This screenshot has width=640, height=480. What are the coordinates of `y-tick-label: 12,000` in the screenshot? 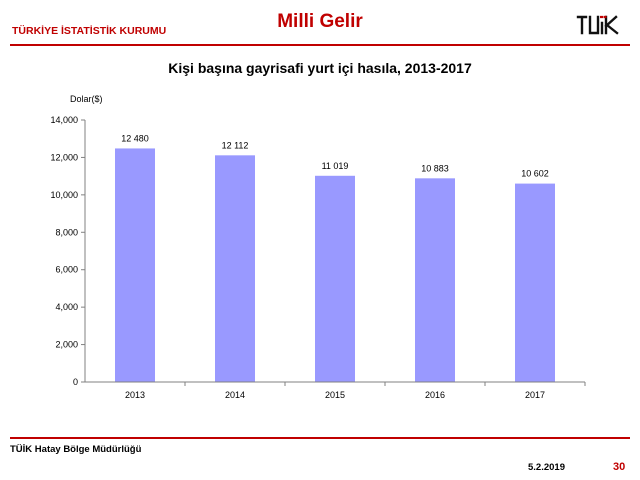 It's located at (64, 157).